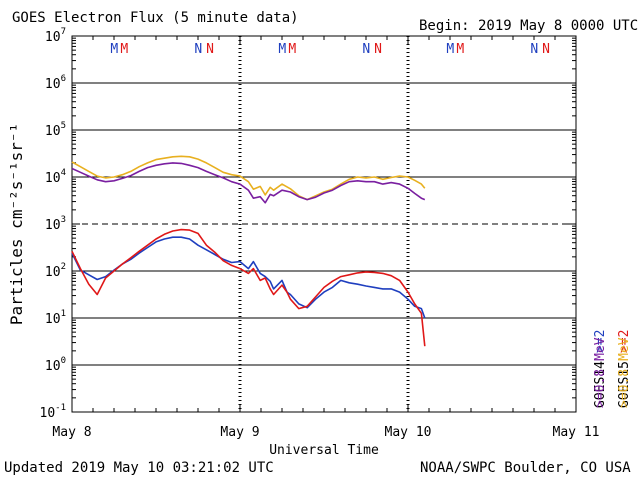 This screenshot has height=480, width=640. Describe the element at coordinates (55, 365) in the screenshot. I see `y-tick-label: 10⁰` at that location.